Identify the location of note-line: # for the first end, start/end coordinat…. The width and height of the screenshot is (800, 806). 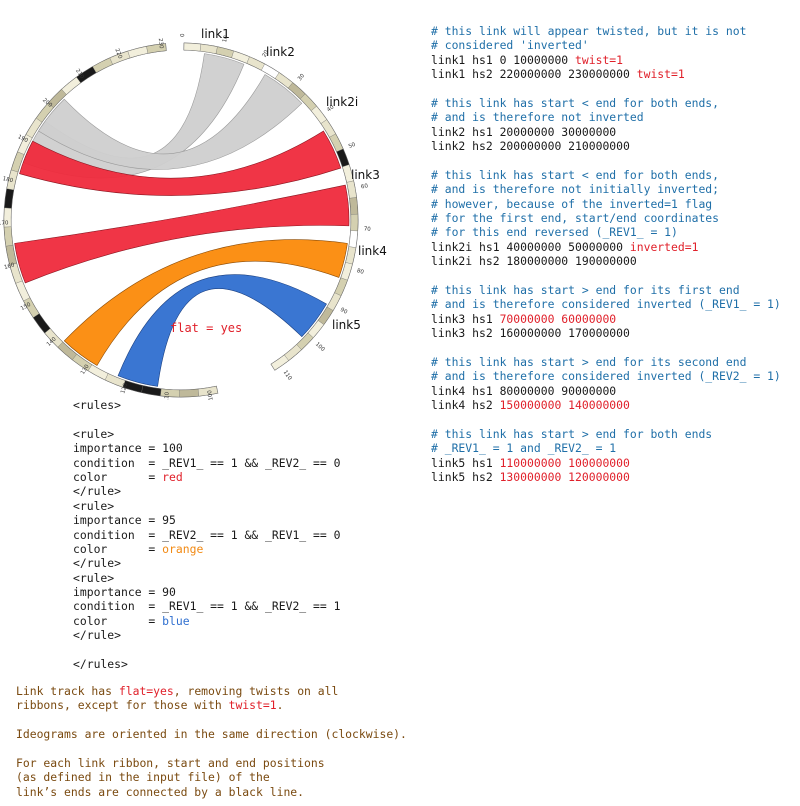
(606, 218).